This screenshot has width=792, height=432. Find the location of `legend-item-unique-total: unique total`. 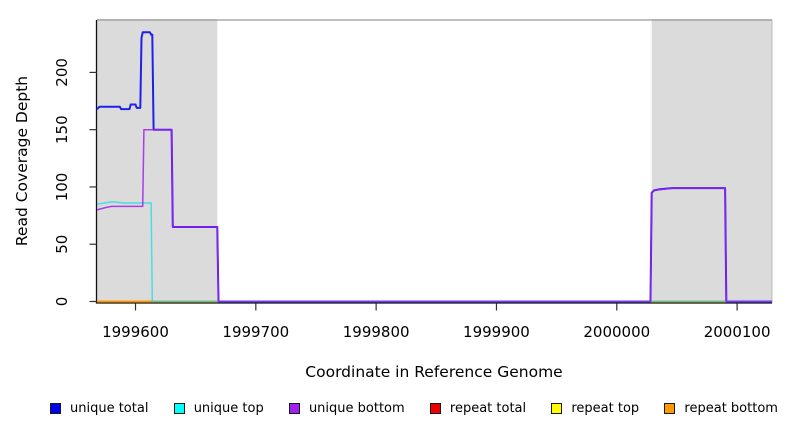

legend-item-unique-total: unique total is located at coordinates (99, 408).